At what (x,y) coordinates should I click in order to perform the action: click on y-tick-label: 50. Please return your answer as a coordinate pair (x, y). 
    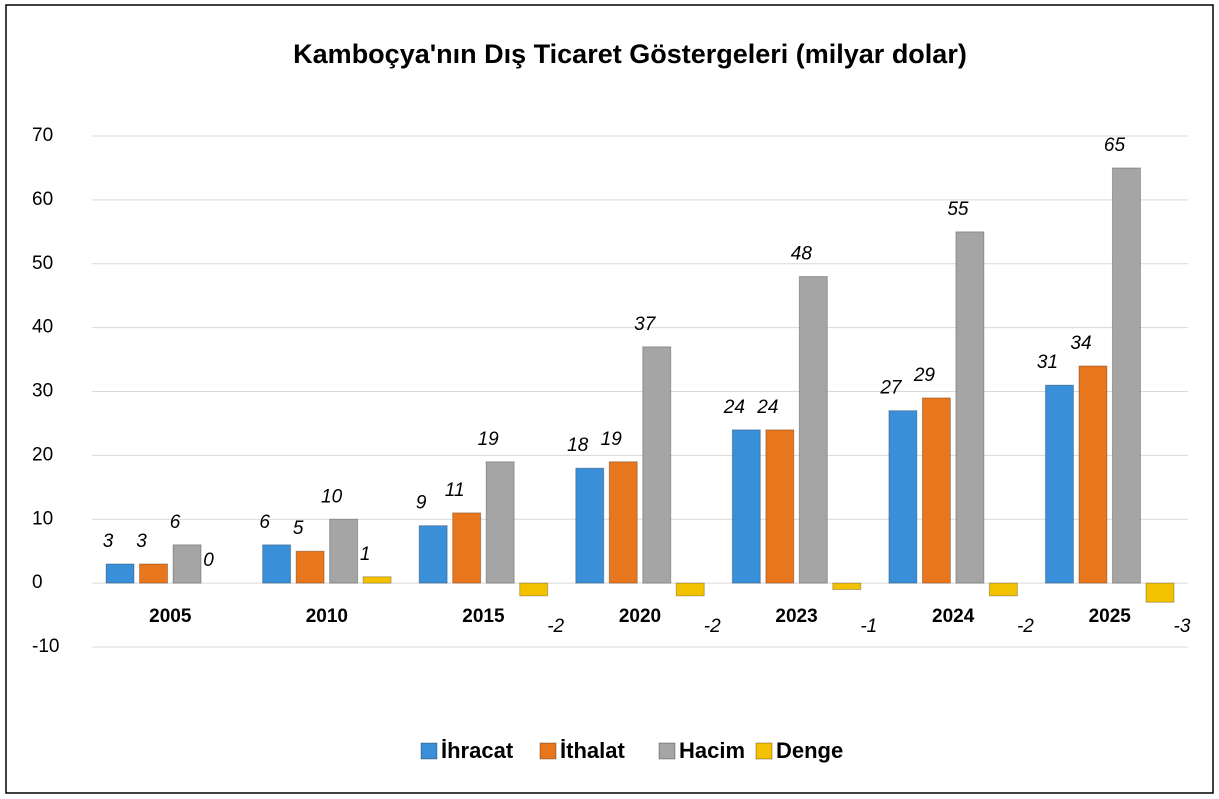
    Looking at the image, I should click on (42, 263).